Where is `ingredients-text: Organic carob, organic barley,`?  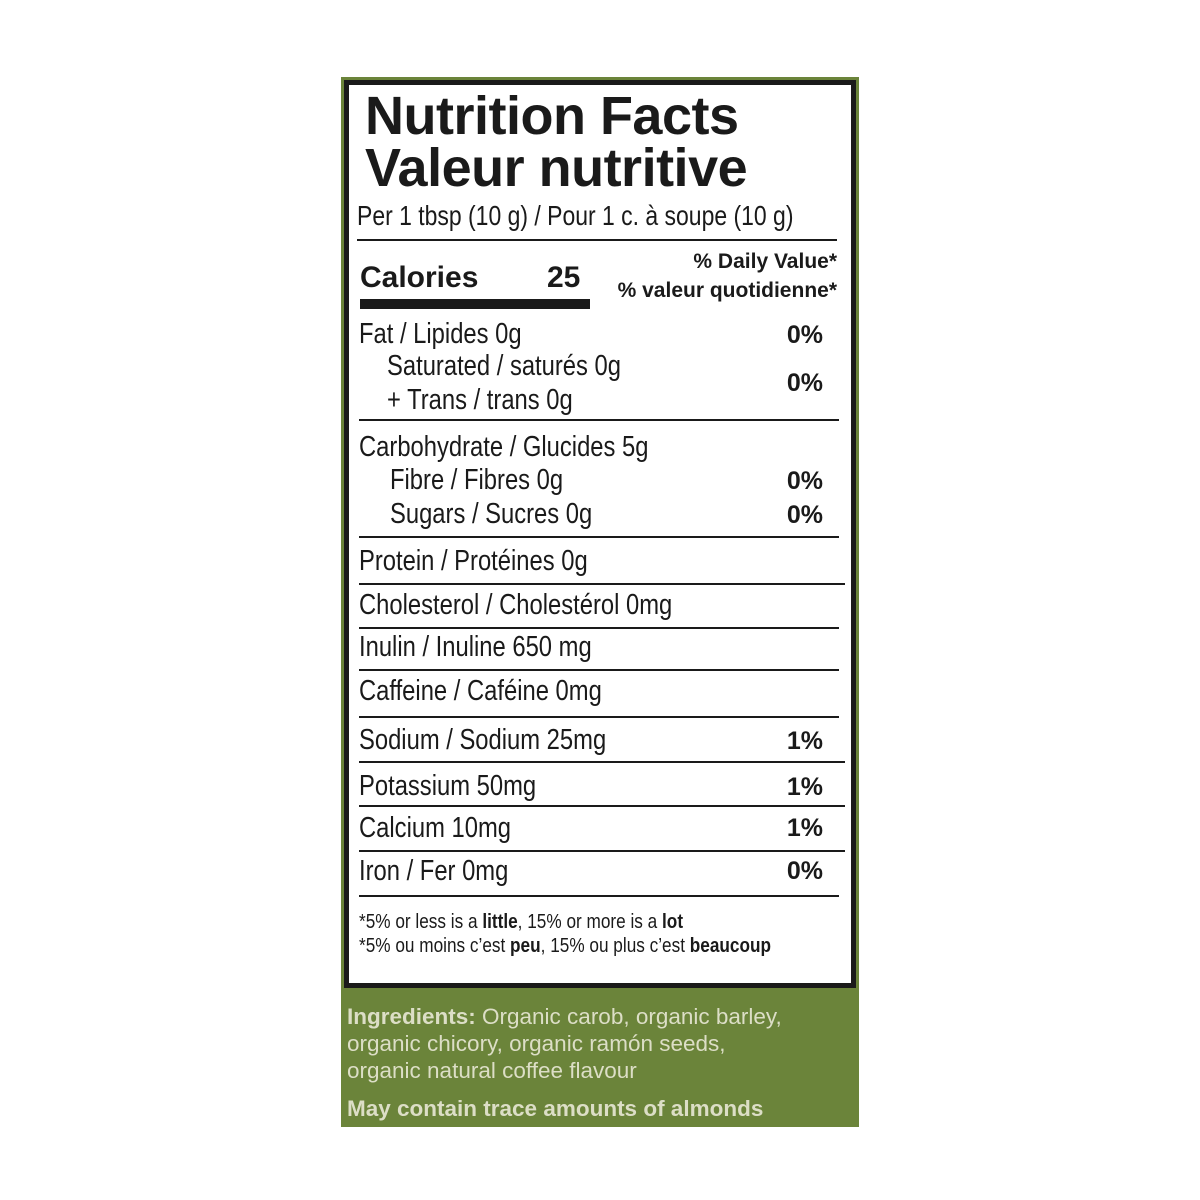
ingredients-text: Organic carob, organic barley, is located at coordinates (628, 1016).